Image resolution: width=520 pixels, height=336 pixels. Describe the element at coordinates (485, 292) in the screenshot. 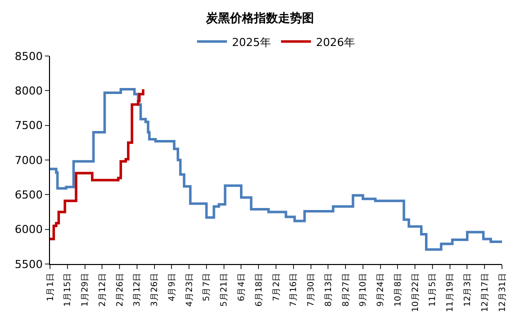

I see `x-tick-label: 12月17日` at that location.